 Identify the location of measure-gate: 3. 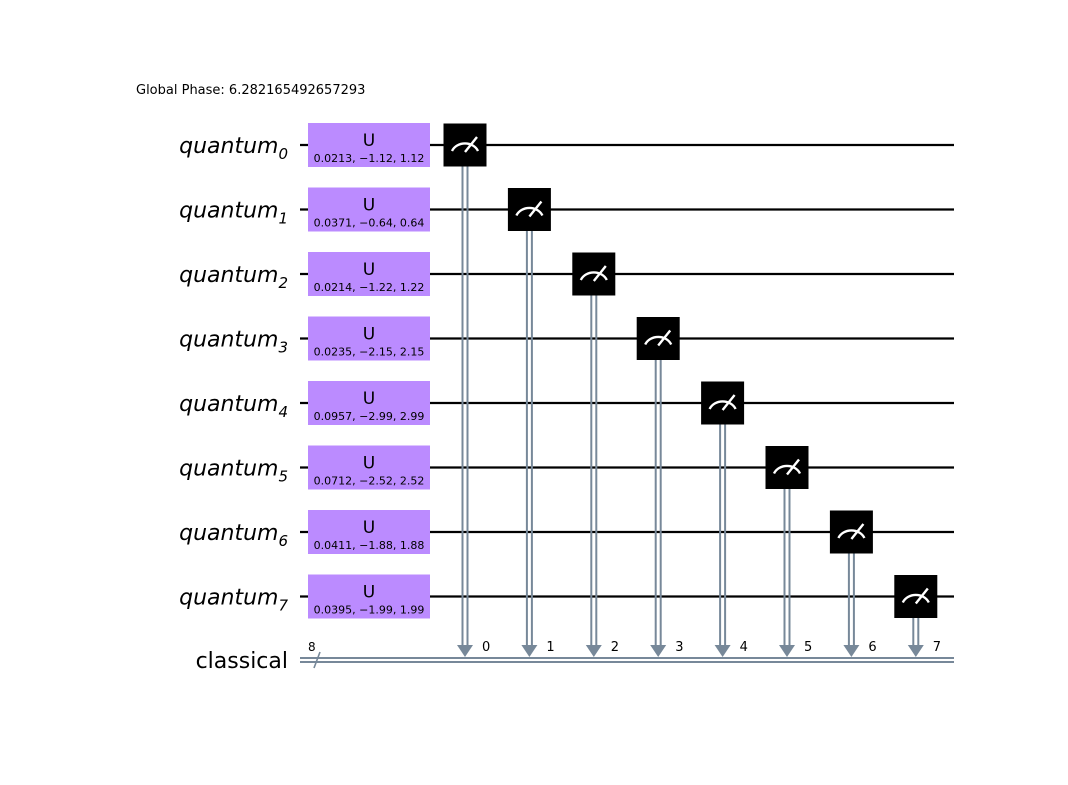
(659, 487).